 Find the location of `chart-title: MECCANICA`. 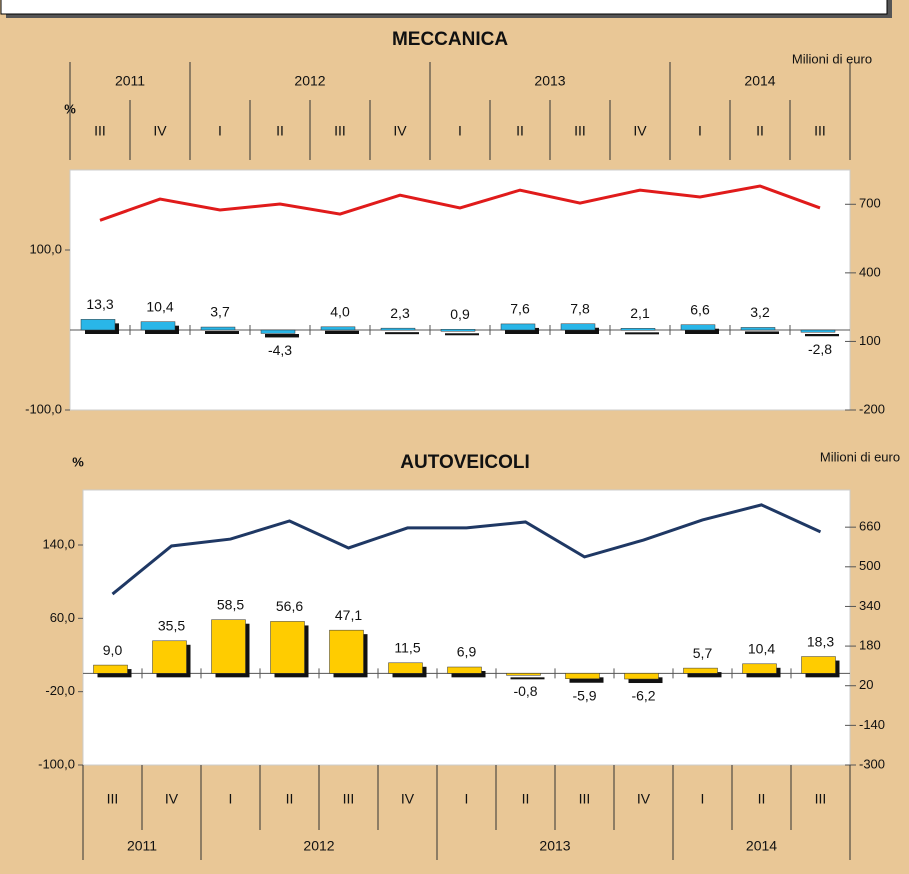

chart-title: MECCANICA is located at coordinates (450, 39).